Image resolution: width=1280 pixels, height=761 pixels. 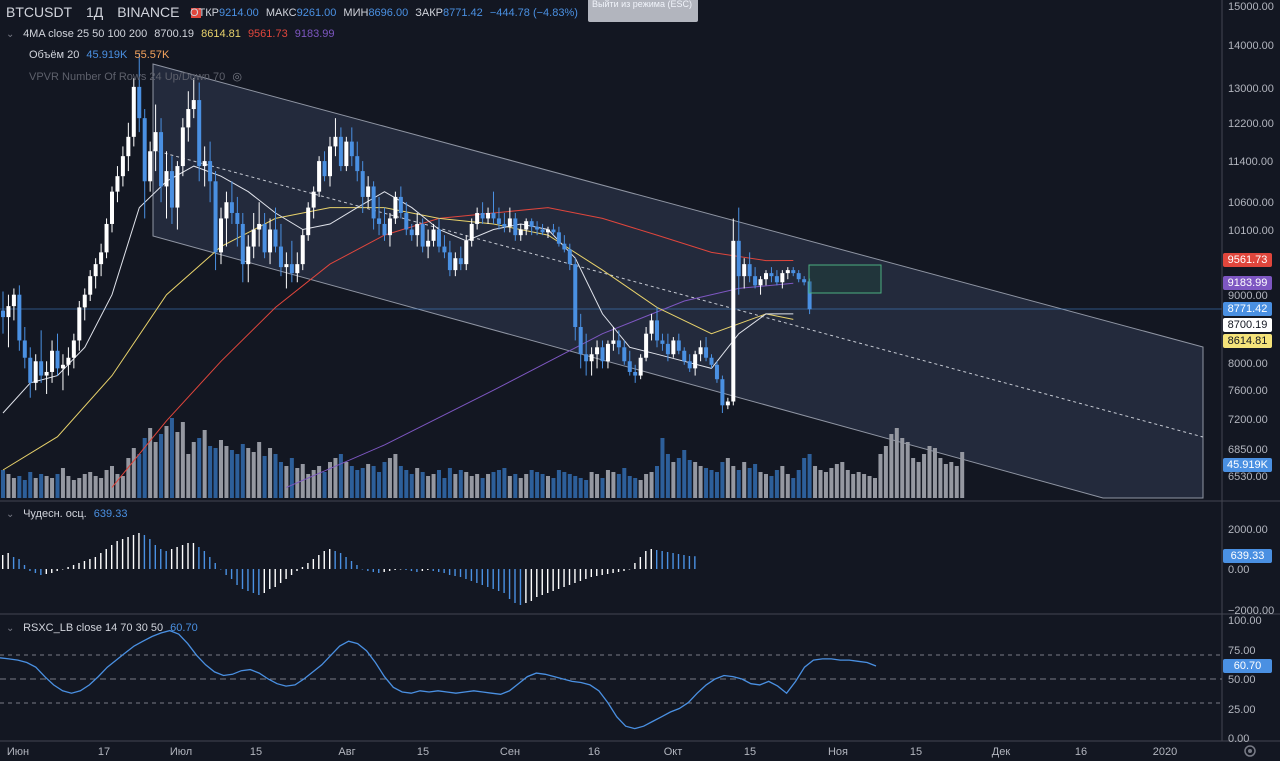 What do you see at coordinates (237, 77) in the screenshot?
I see `hidden-eye-icon: ◎` at bounding box center [237, 77].